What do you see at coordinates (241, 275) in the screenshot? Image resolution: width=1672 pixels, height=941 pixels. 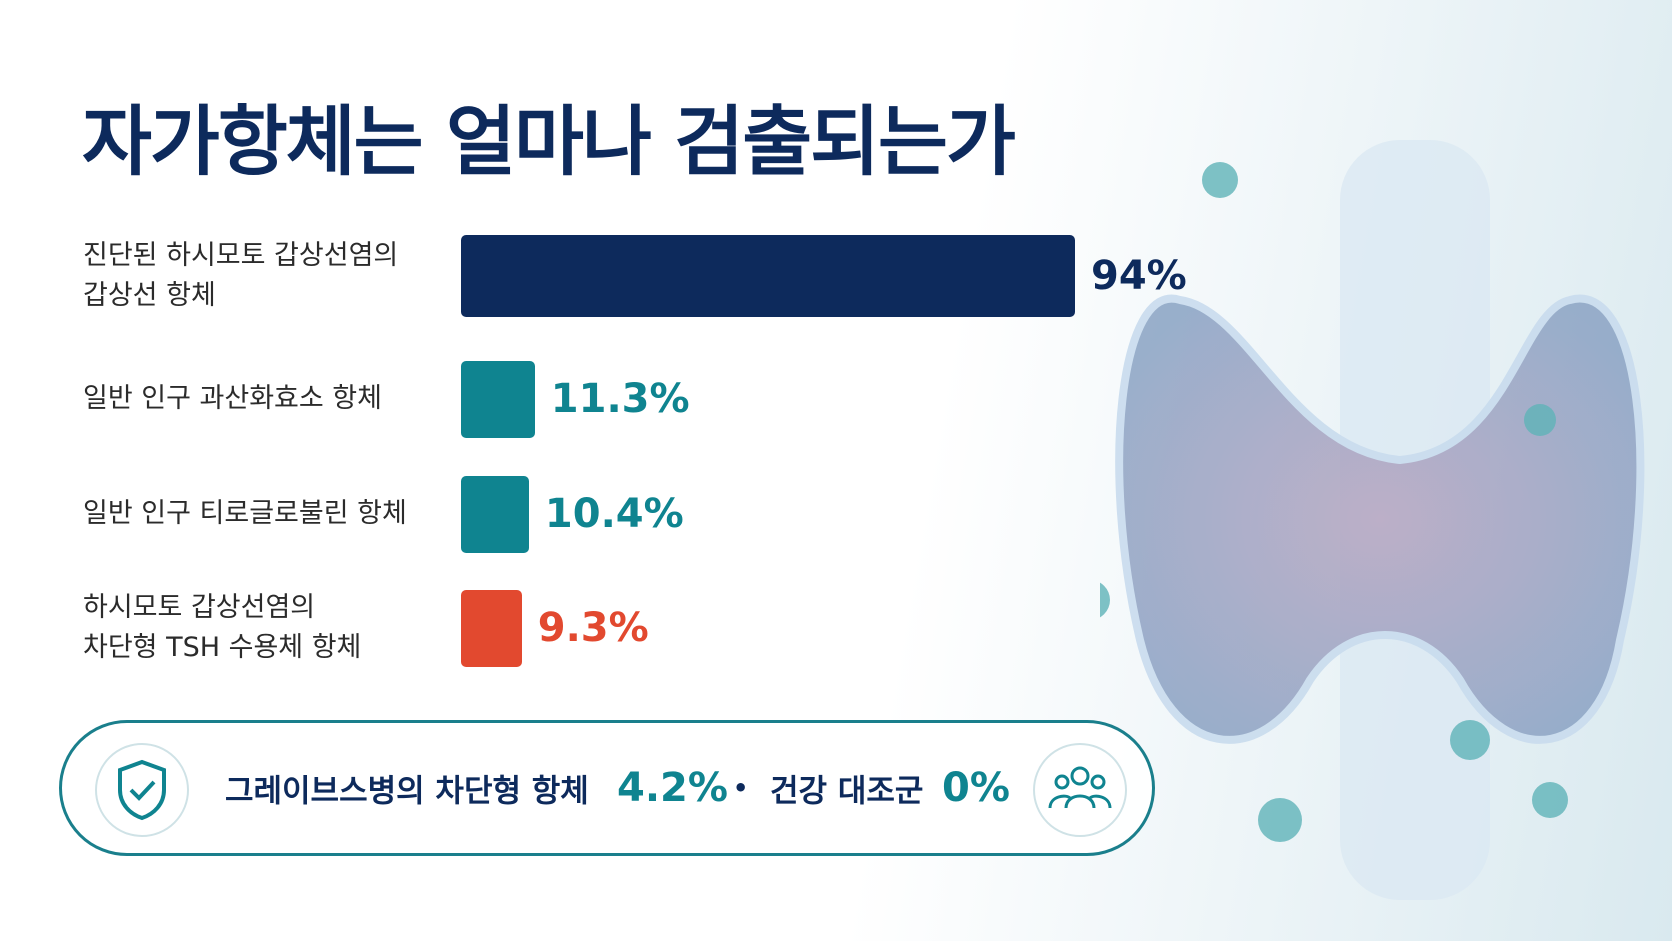 I see `category-label: 진단된 하시모토 갑상선염의 갑상선 항체` at bounding box center [241, 275].